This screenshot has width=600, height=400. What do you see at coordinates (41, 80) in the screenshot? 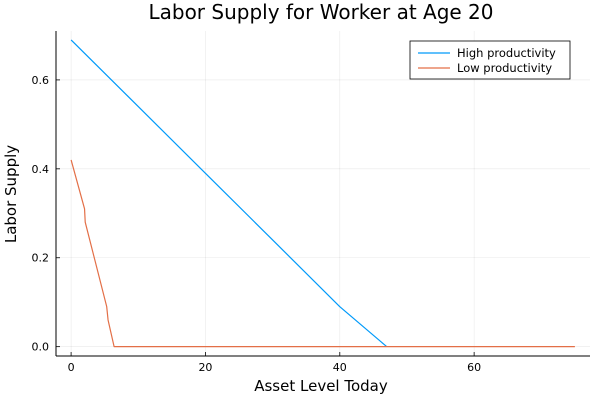
I see `y-tick-label: 0.6` at bounding box center [41, 80].